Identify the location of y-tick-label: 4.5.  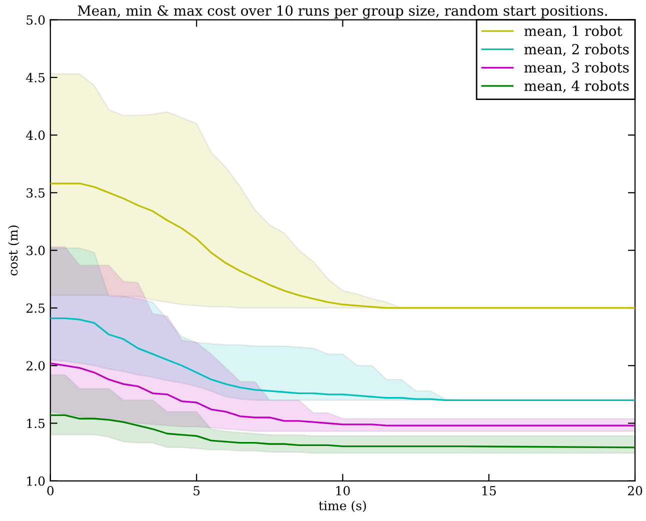
(35, 77).